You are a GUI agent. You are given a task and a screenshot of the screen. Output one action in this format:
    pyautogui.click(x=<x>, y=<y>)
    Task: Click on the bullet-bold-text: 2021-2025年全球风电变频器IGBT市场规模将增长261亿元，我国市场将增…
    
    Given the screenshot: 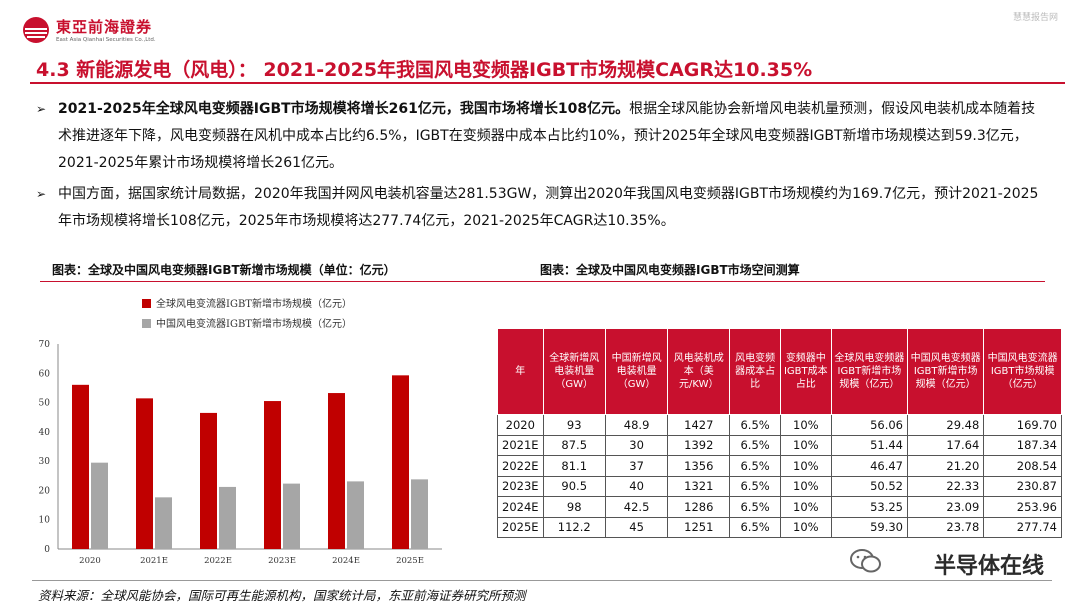 What is the action you would take?
    pyautogui.click(x=344, y=109)
    